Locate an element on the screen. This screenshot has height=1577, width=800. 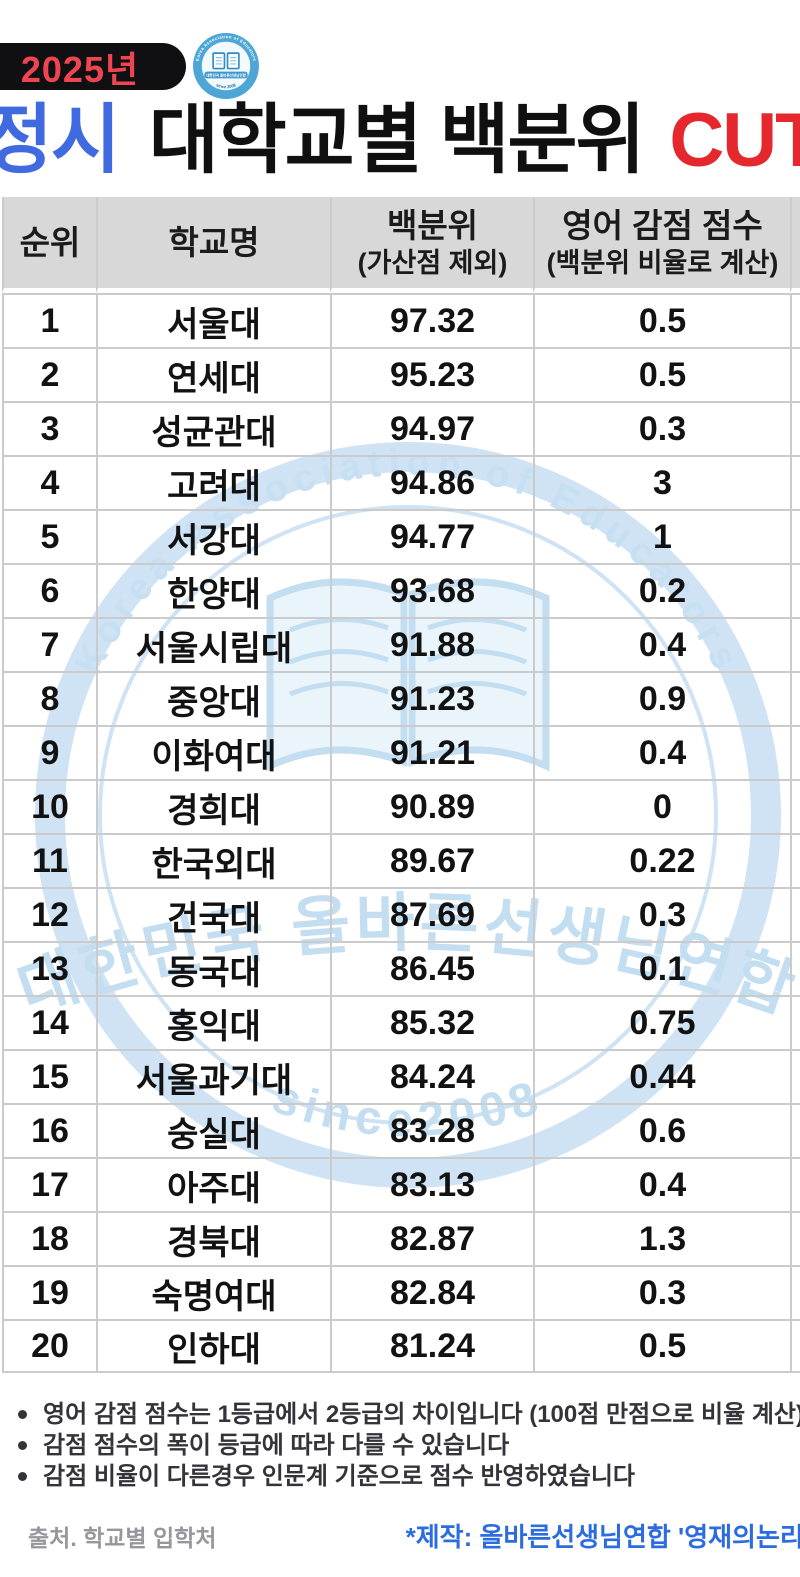
header-school: 학교명 is located at coordinates (213, 245).